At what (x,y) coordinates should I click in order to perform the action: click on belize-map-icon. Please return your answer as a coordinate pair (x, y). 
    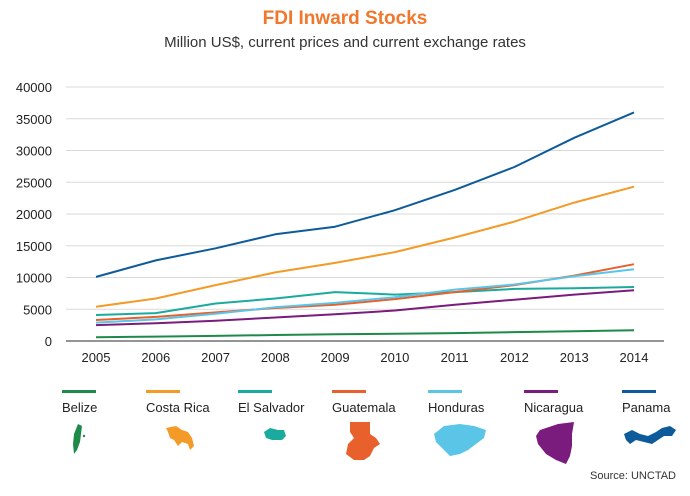
    Looking at the image, I should click on (79, 439).